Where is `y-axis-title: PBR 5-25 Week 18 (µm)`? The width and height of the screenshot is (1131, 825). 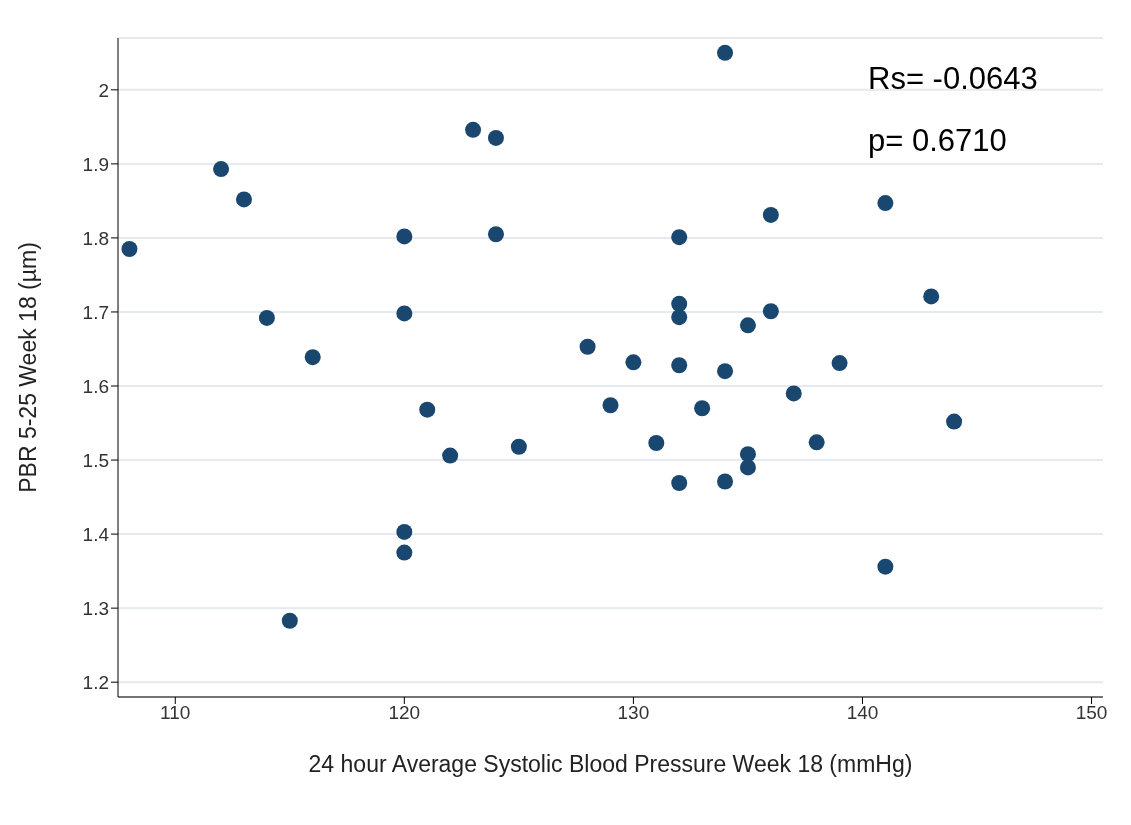
y-axis-title: PBR 5-25 Week 18 (µm) is located at coordinates (28, 367).